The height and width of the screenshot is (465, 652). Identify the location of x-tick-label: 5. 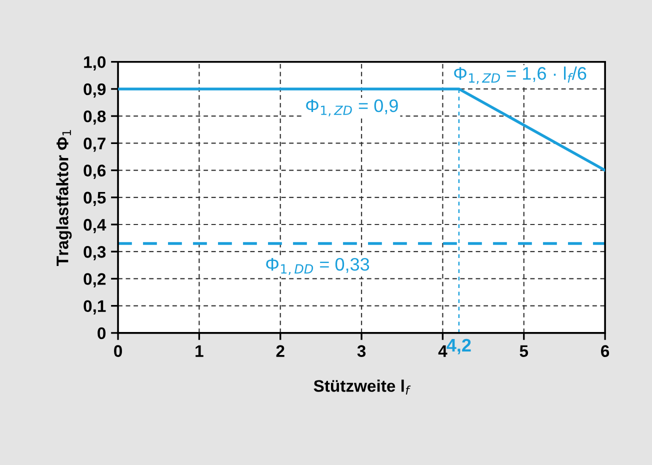
(524, 351).